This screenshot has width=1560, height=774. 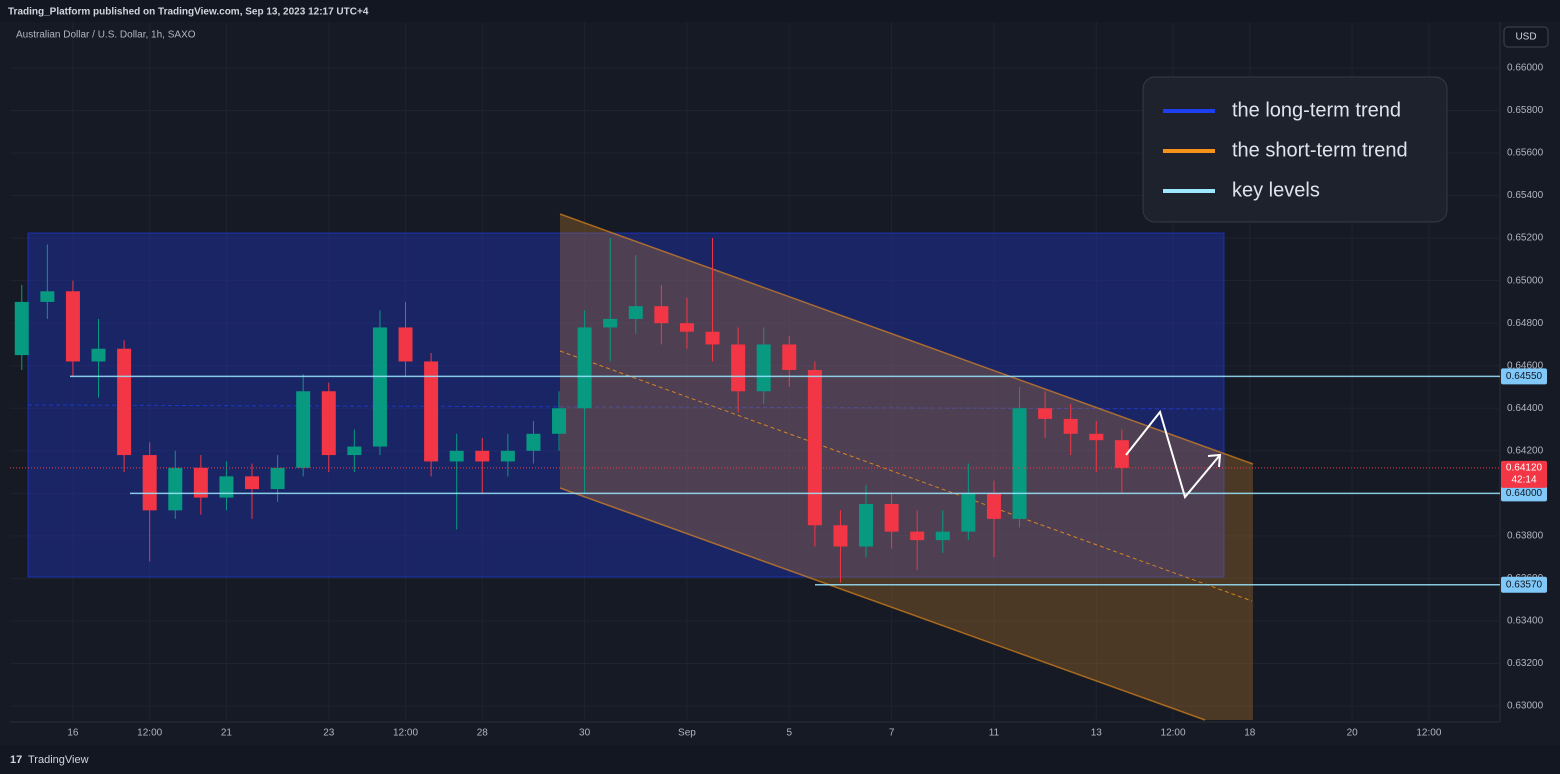 I want to click on y-tick-label: 0.65800, so click(x=1525, y=110).